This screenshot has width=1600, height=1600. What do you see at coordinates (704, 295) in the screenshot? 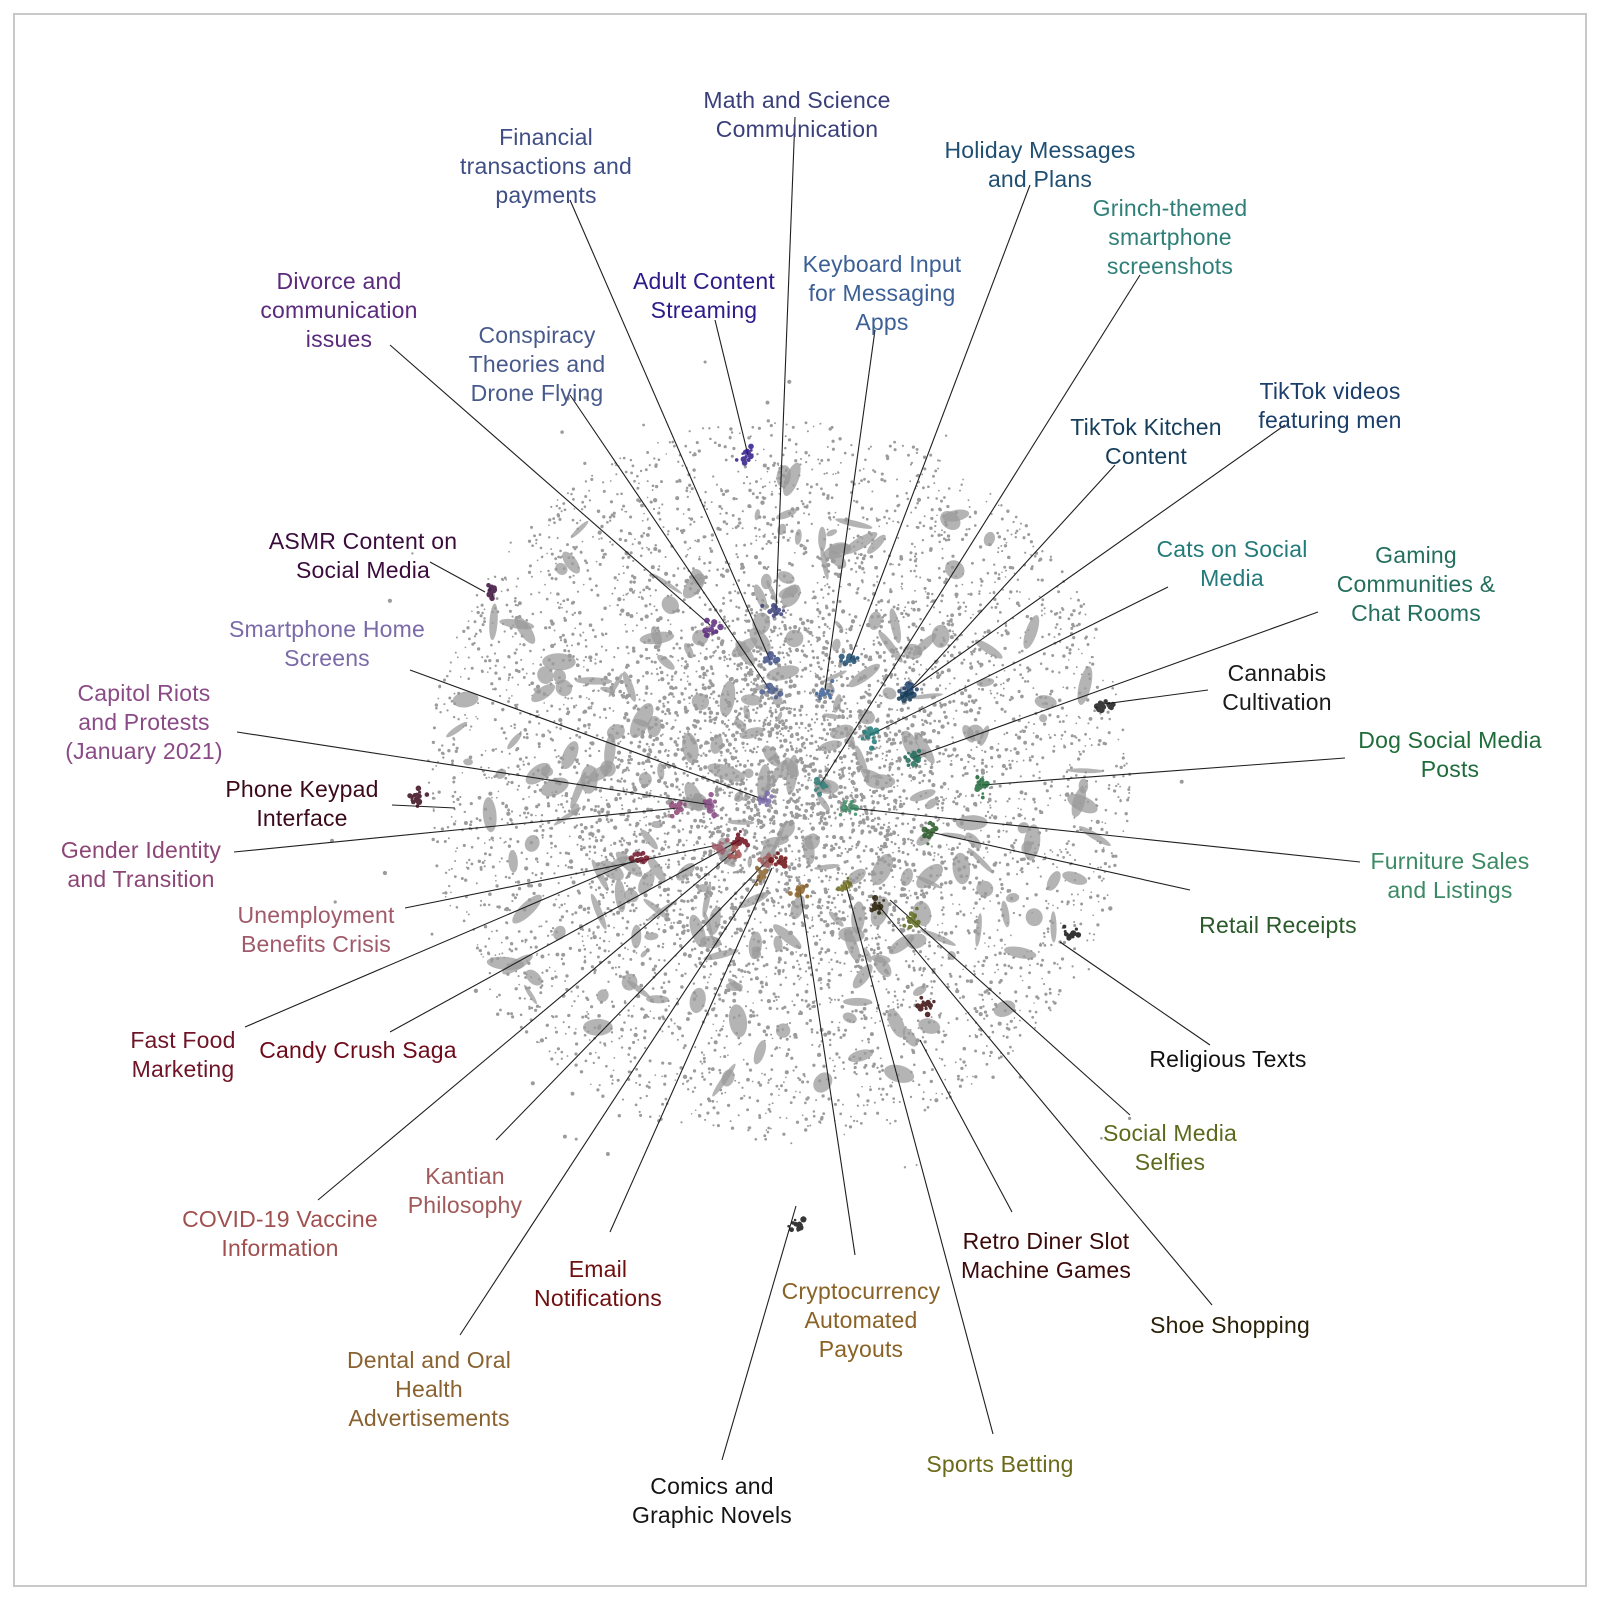
I see `cluster-label: Adult Content Streaming` at bounding box center [704, 295].